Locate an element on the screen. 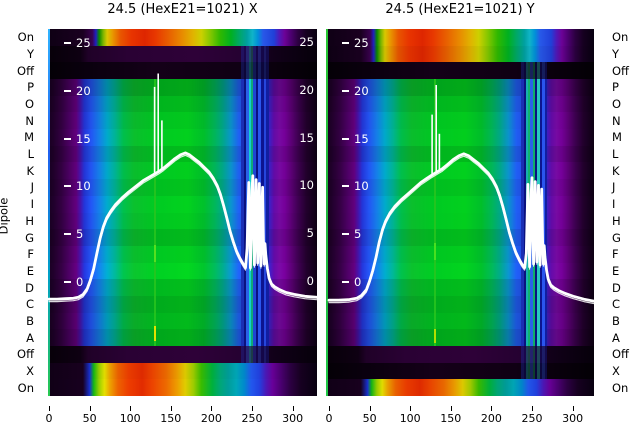 The height and width of the screenshot is (440, 640). green-vline is located at coordinates (434, 212).